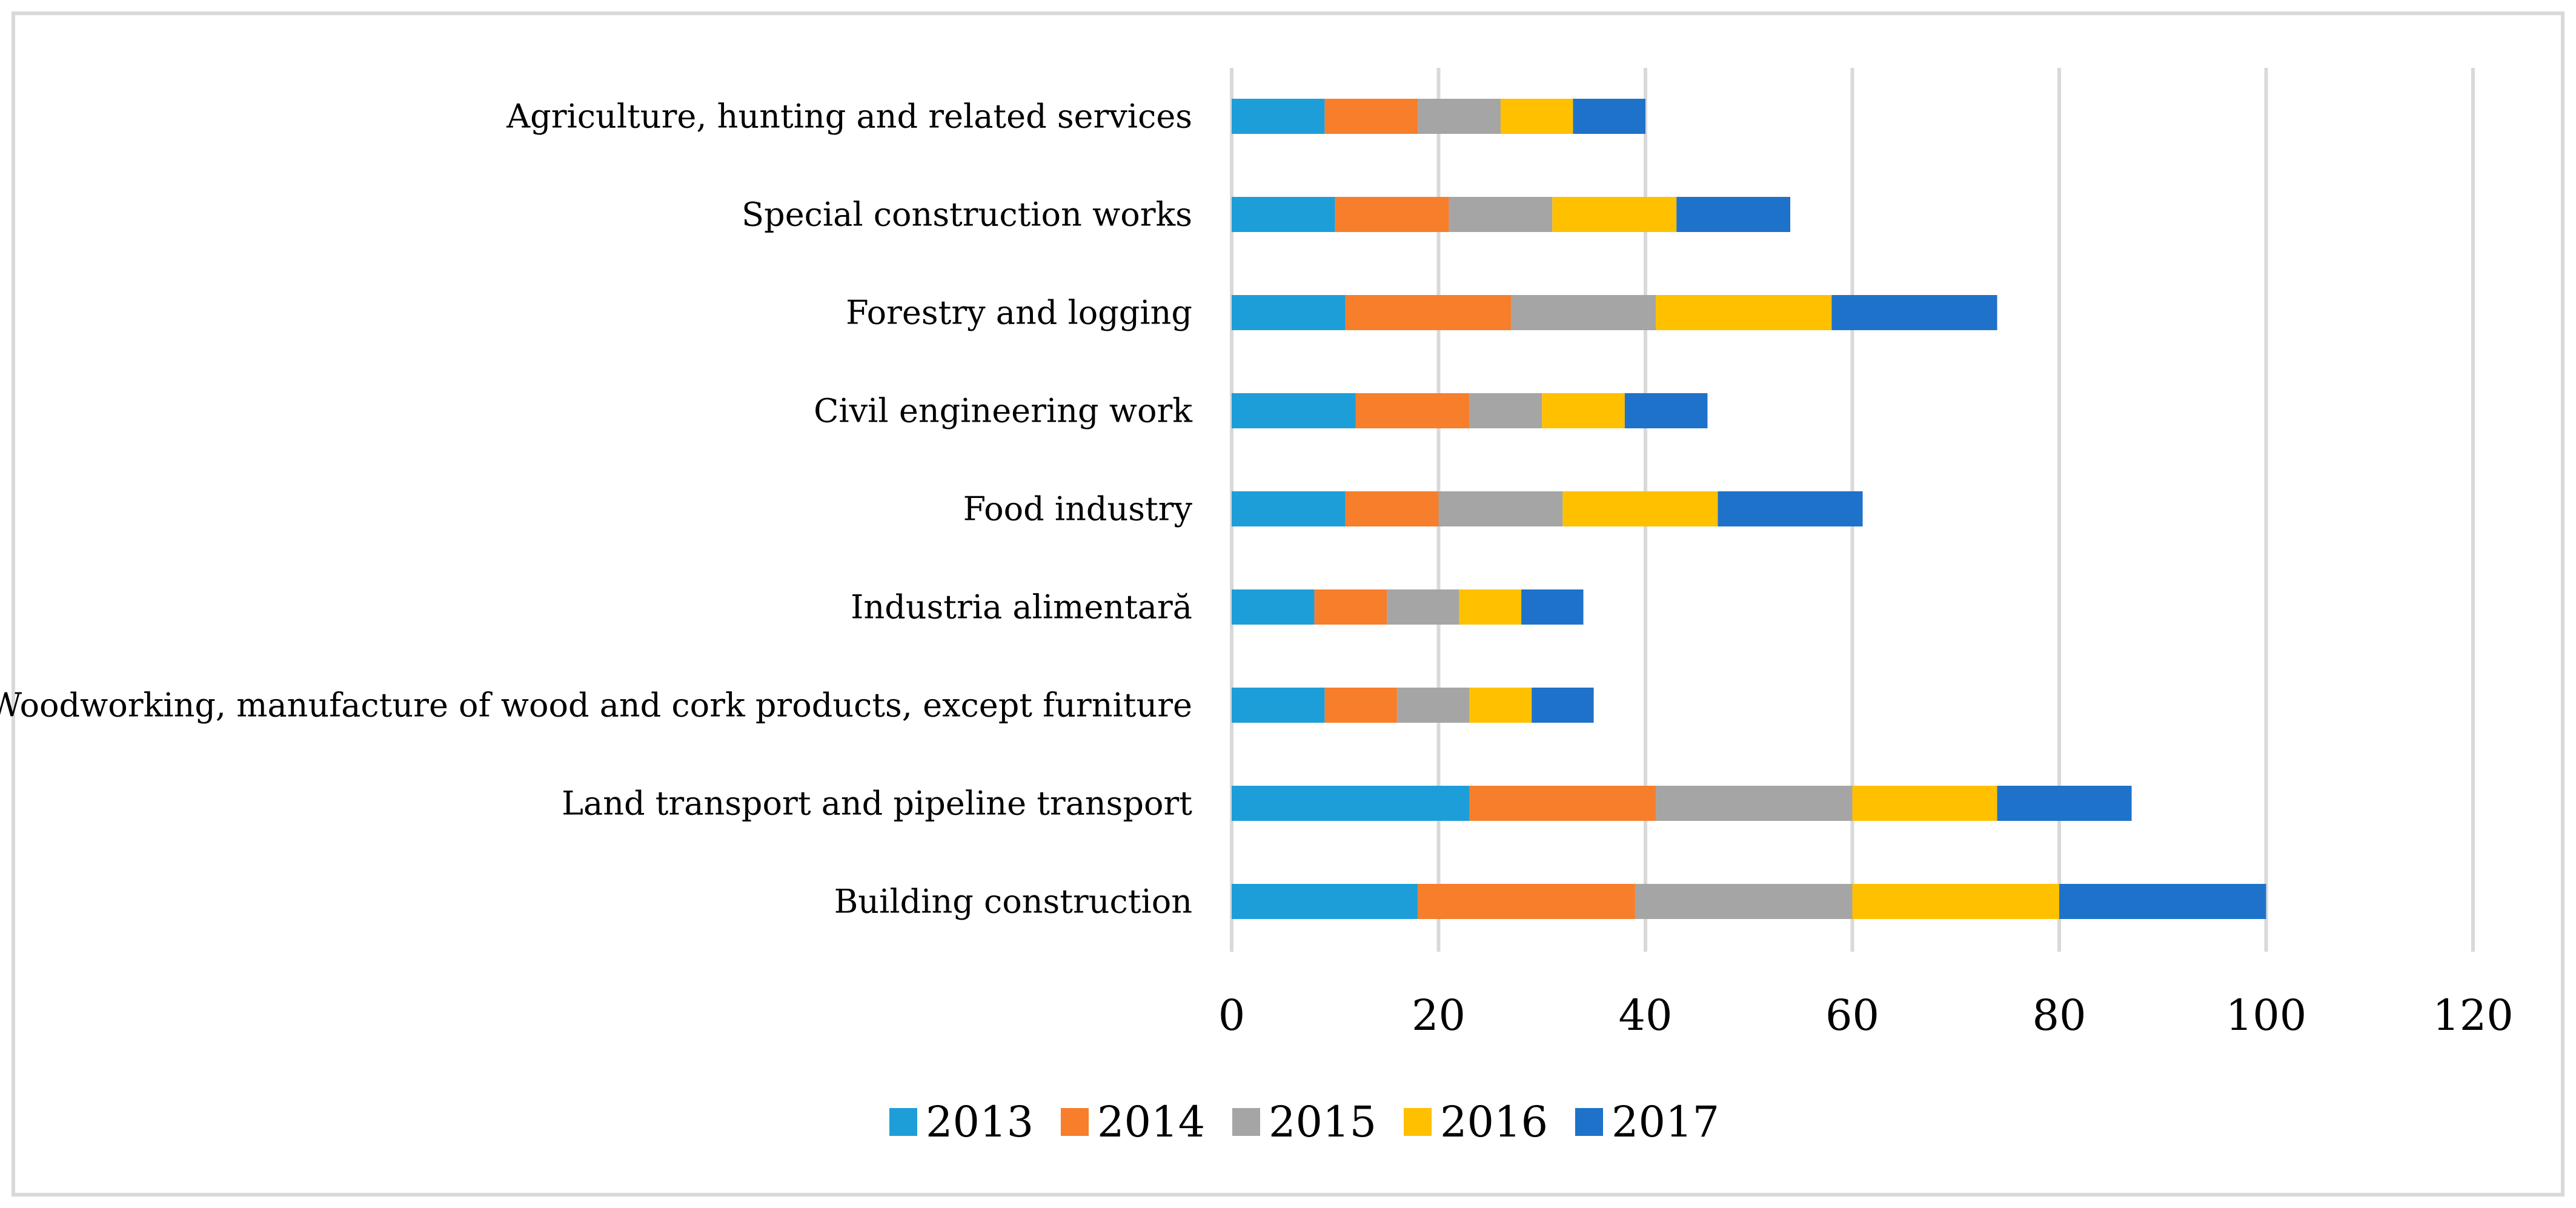 The image size is (2576, 1208). Describe the element at coordinates (1322, 1122) in the screenshot. I see `legend-label-2015: 2015` at that location.